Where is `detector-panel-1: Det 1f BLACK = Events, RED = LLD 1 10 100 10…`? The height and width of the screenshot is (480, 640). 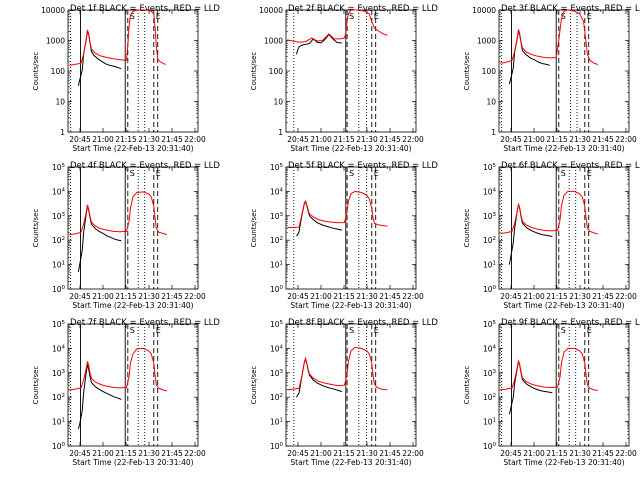 detector-panel-1: Det 1f BLACK = Events, RED = LLD 1 10 100 10… is located at coordinates (126, 78).